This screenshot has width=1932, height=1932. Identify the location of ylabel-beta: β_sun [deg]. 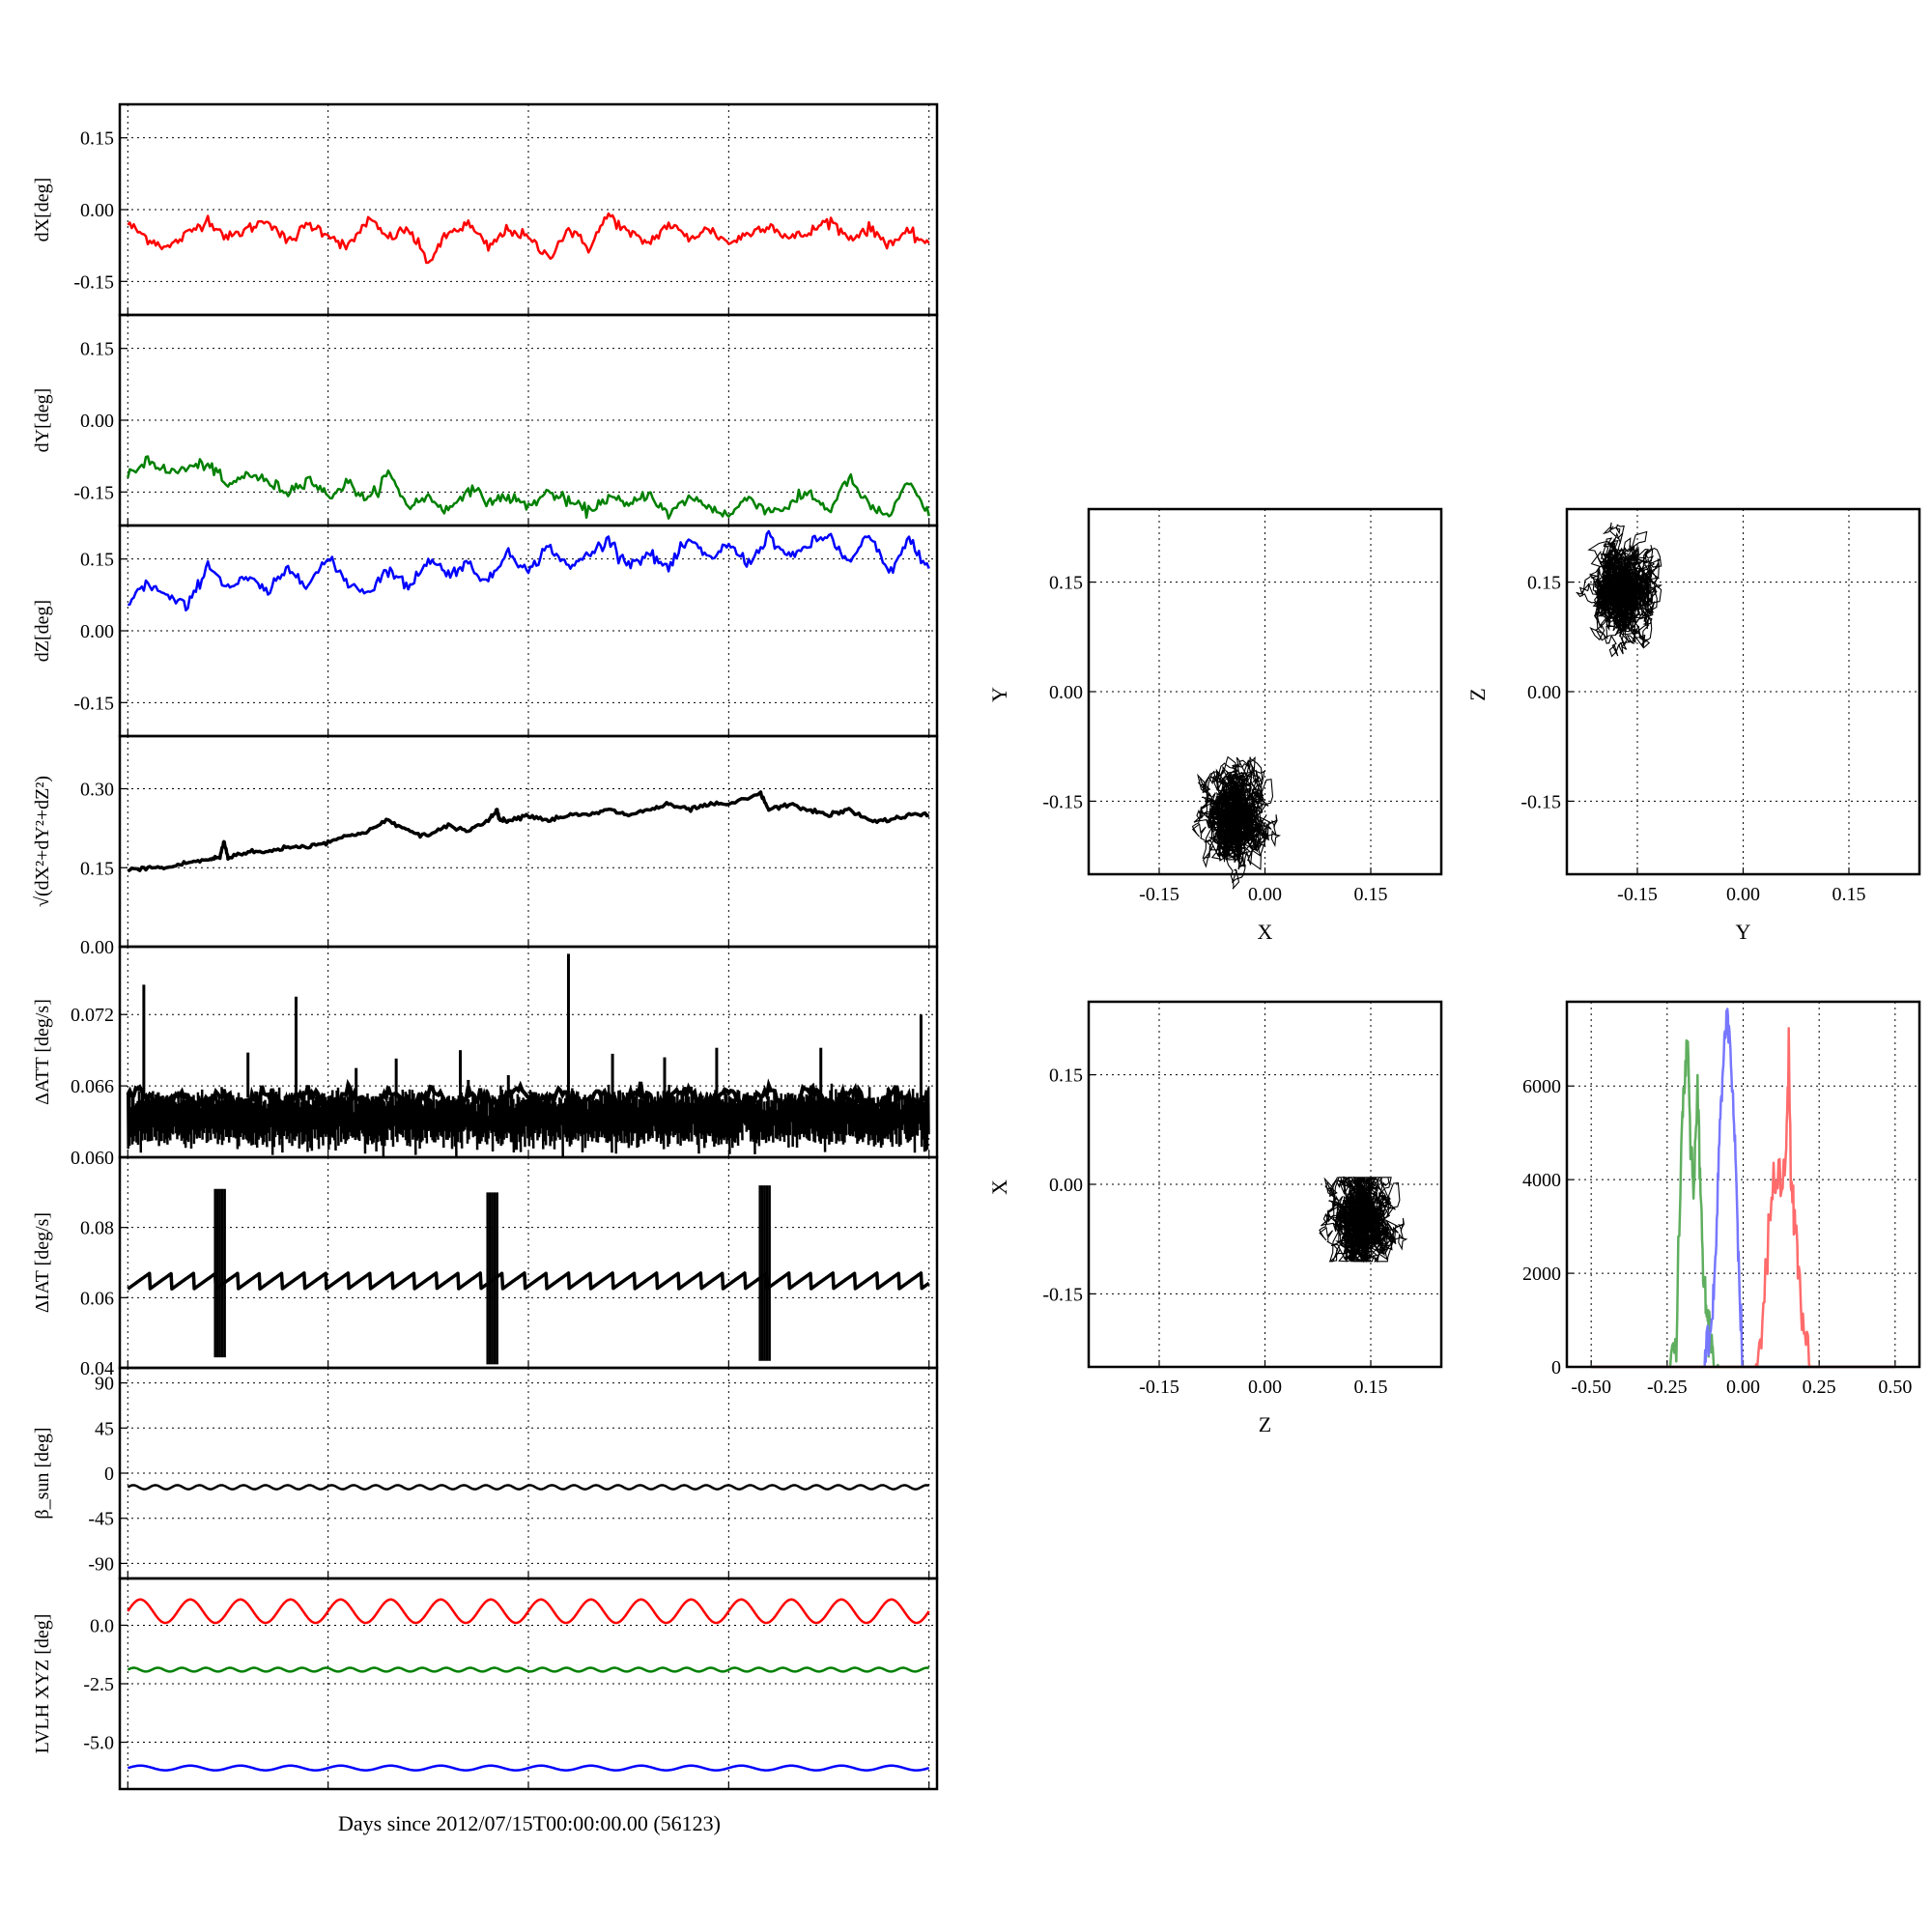
(42, 1473).